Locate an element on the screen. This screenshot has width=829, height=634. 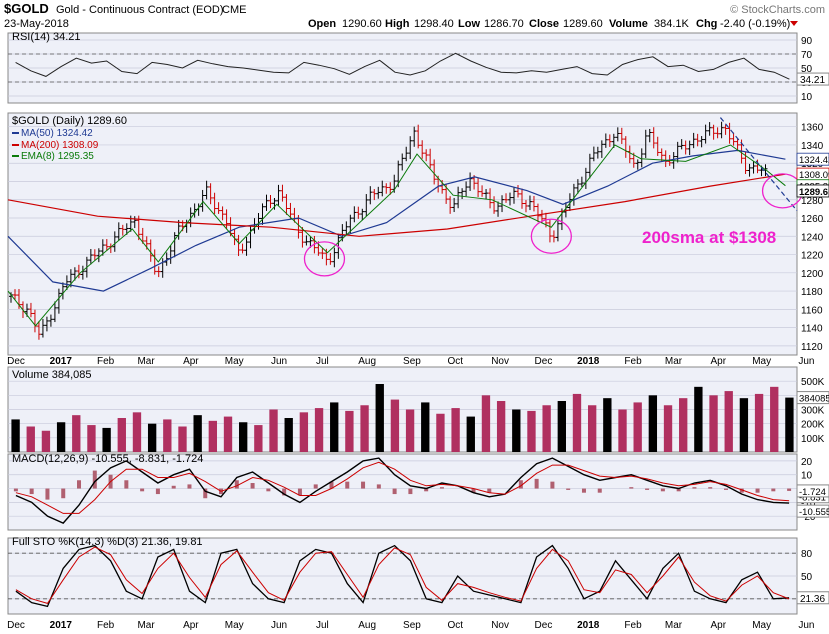
price-tick-label: 1260 is located at coordinates (812, 219).